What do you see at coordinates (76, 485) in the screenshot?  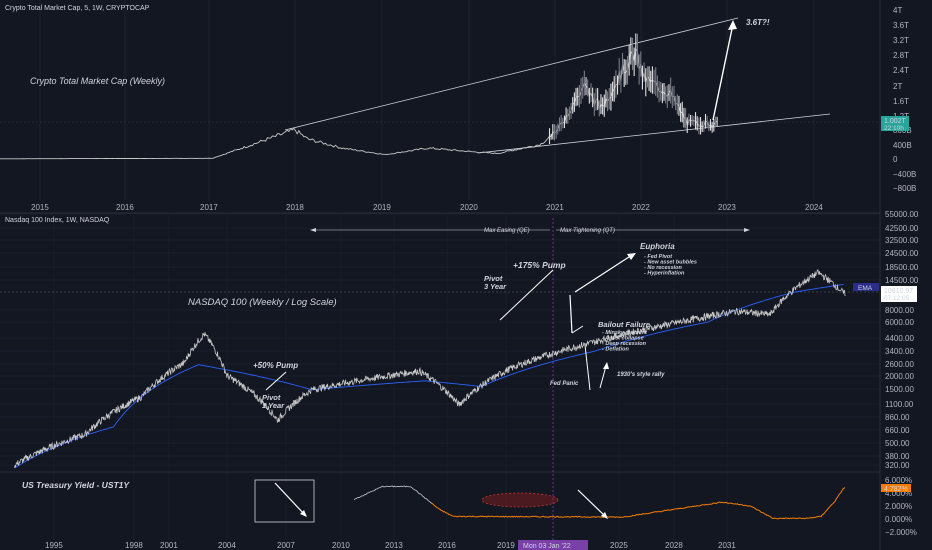 I see `yield-title: US Treasury Yield - UST1Y` at bounding box center [76, 485].